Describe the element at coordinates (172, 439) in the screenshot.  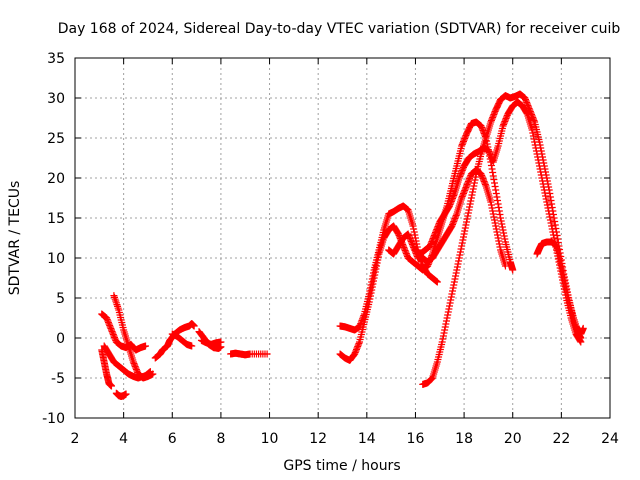
I see `x-tick-label: 6` at that location.